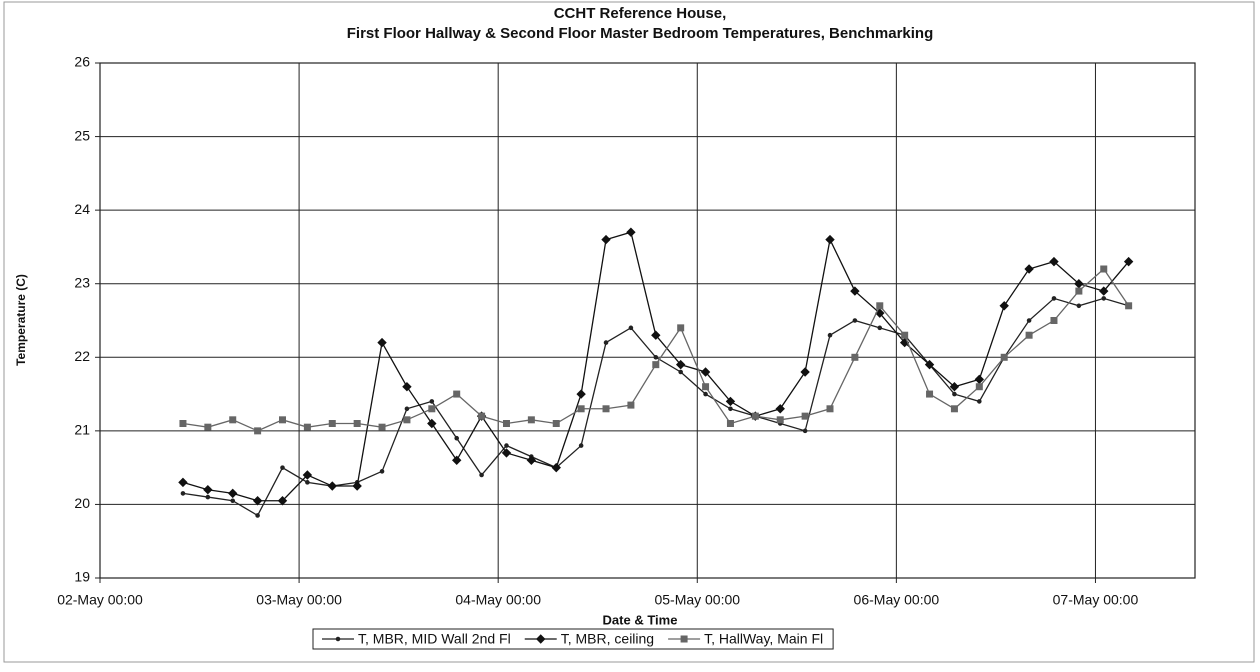 Image resolution: width=1260 pixels, height=672 pixels. What do you see at coordinates (763, 639) in the screenshot?
I see `legend-label: T, HallWay, Main Fl` at bounding box center [763, 639].